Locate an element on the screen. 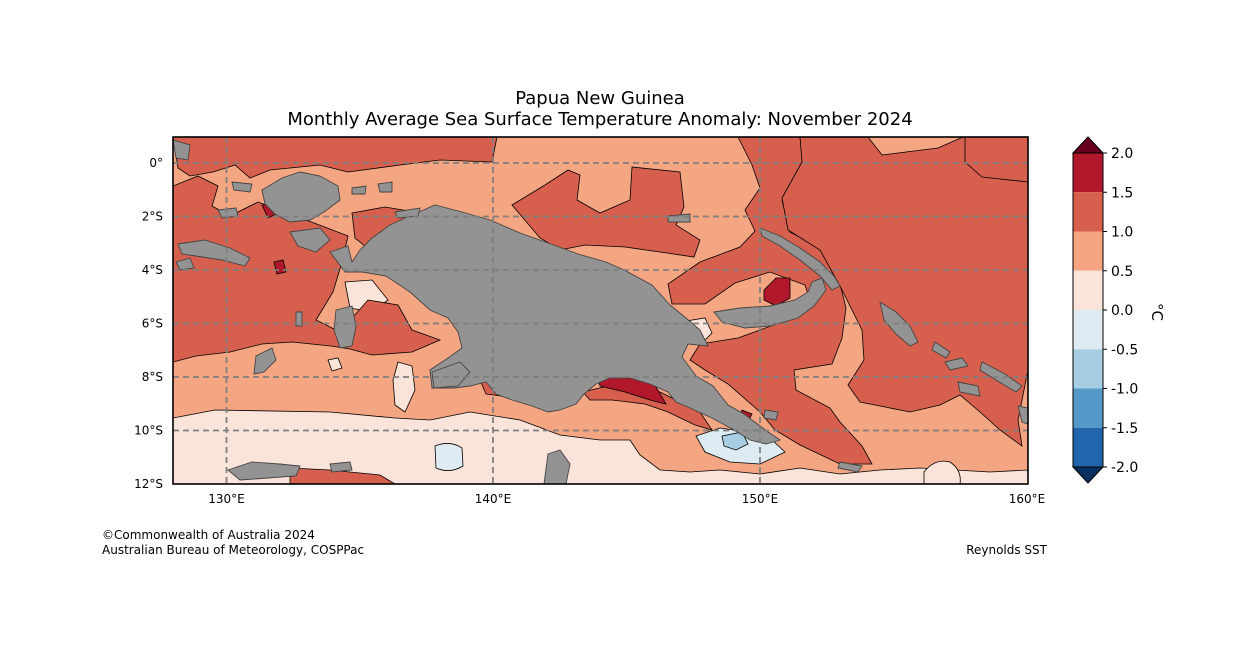 Image resolution: width=1258 pixels, height=658 pixels. island-santa-isabel is located at coordinates (1001, 377).